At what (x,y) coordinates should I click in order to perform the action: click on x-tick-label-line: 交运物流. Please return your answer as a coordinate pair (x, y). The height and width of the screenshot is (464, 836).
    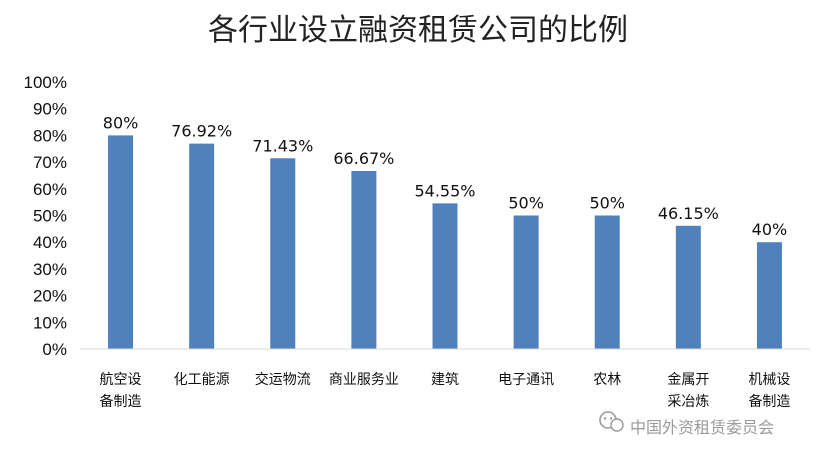
    Looking at the image, I should click on (283, 379).